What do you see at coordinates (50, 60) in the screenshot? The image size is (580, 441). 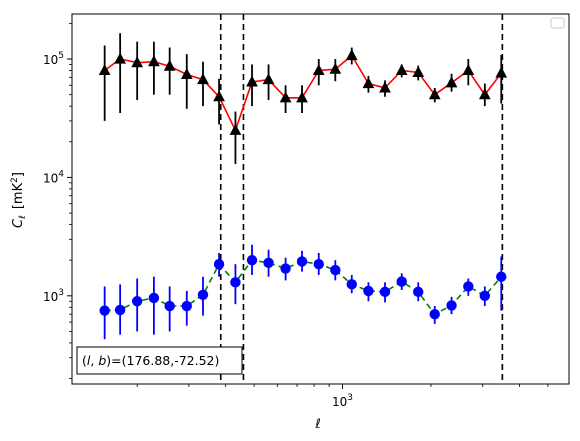 I see `y-tick-base-2: 10` at bounding box center [50, 60].